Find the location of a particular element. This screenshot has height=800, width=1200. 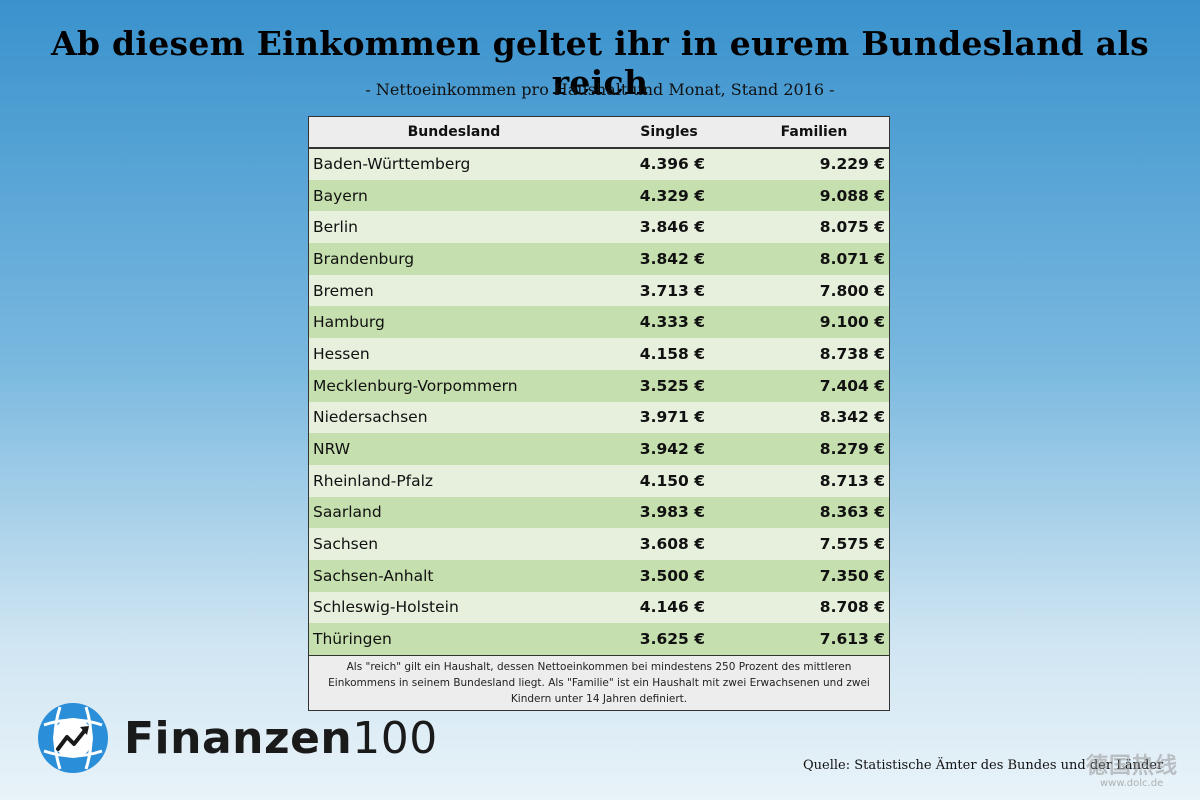

state-cell: Baden-Württemberg is located at coordinates (392, 164).